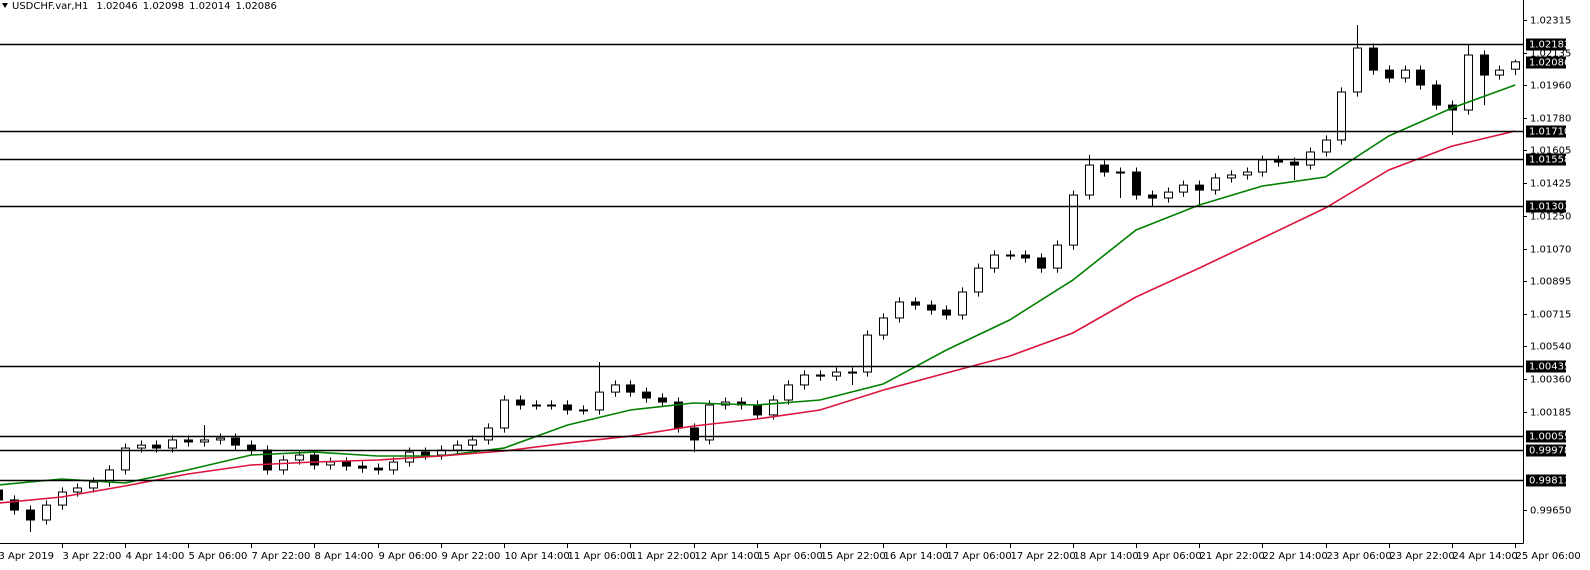  What do you see at coordinates (5, 5) in the screenshot?
I see `menu-arrow` at bounding box center [5, 5].